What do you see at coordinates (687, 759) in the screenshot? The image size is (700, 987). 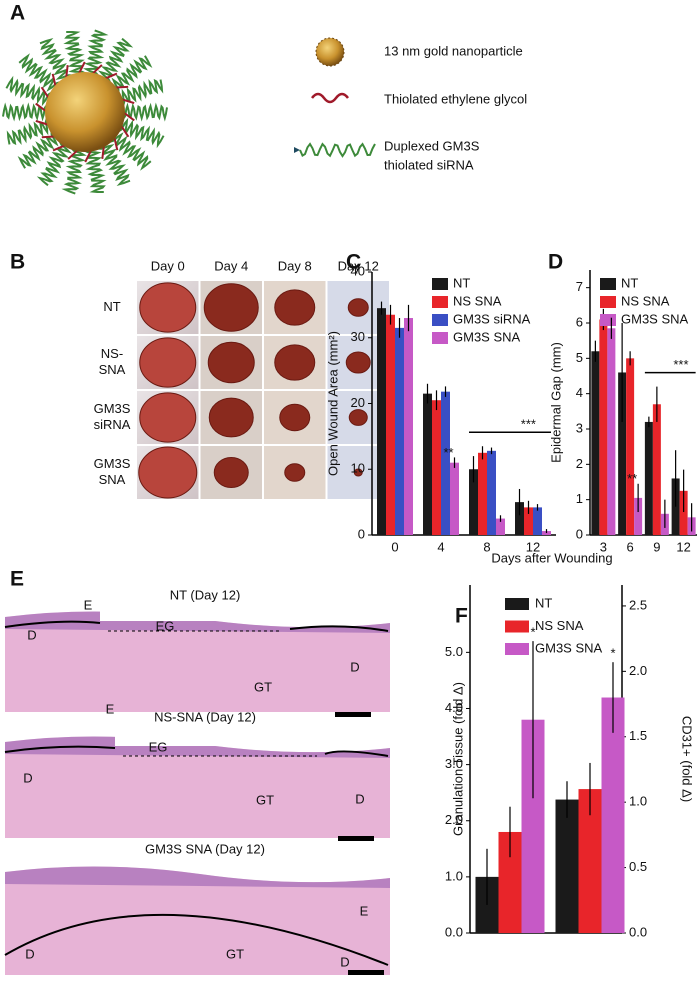 I see `y2-axis-label: CD31+ (fold Δ)` at bounding box center [687, 759].